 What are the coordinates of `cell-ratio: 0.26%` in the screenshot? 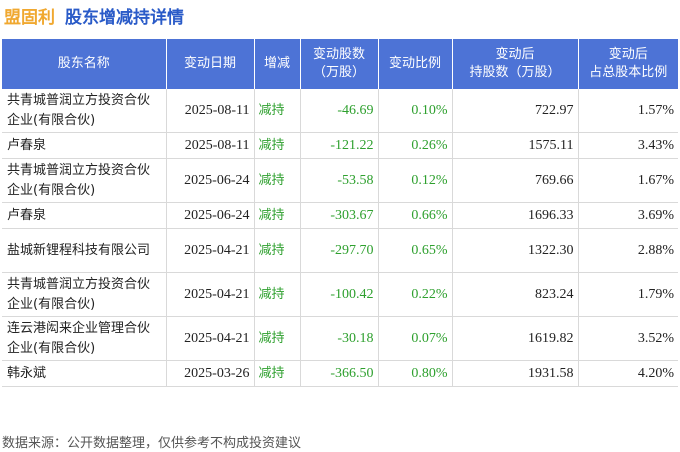 It's located at (415, 145).